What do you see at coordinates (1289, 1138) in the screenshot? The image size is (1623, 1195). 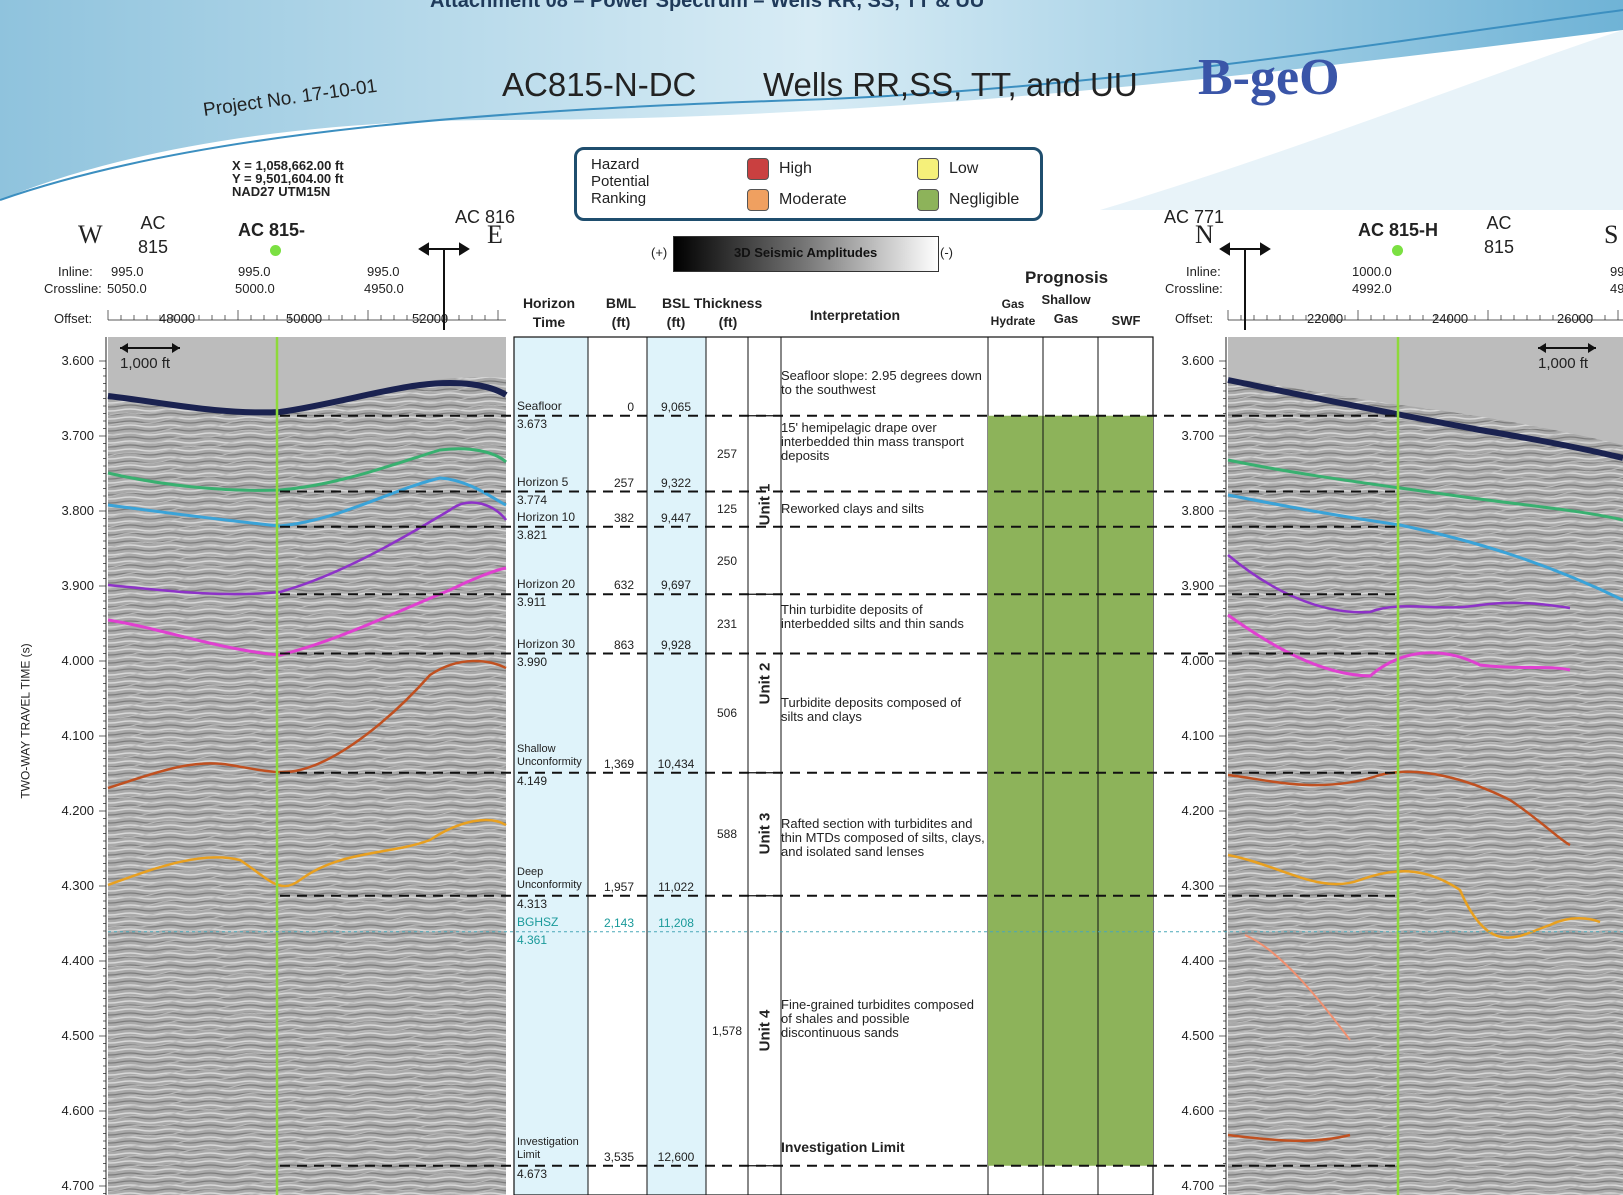 I see `right-deep-horizon-line` at bounding box center [1289, 1138].